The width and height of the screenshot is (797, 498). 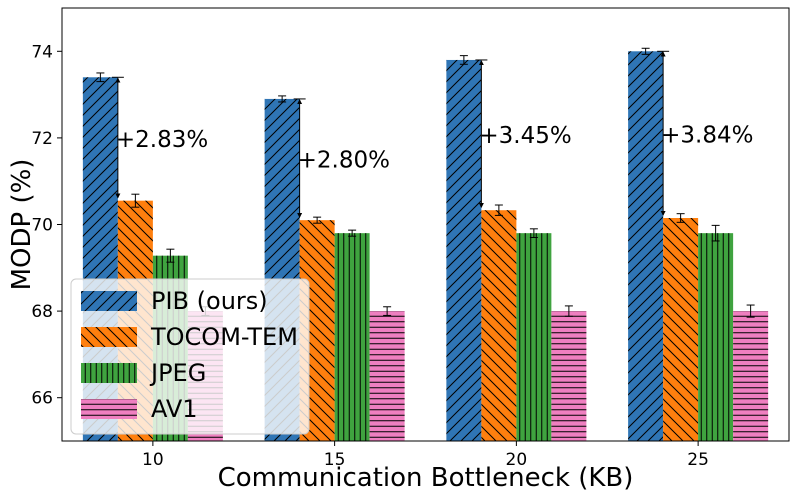 I want to click on x-tick-label-10: 10, so click(x=153, y=460).